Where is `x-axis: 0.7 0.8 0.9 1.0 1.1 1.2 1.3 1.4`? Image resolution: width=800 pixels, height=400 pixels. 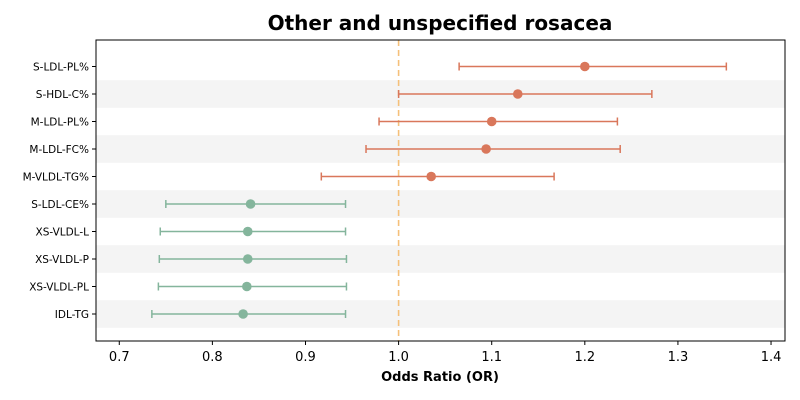 x-axis: 0.7 0.8 0.9 1.0 1.1 1.2 1.3 1.4 is located at coordinates (445, 353).